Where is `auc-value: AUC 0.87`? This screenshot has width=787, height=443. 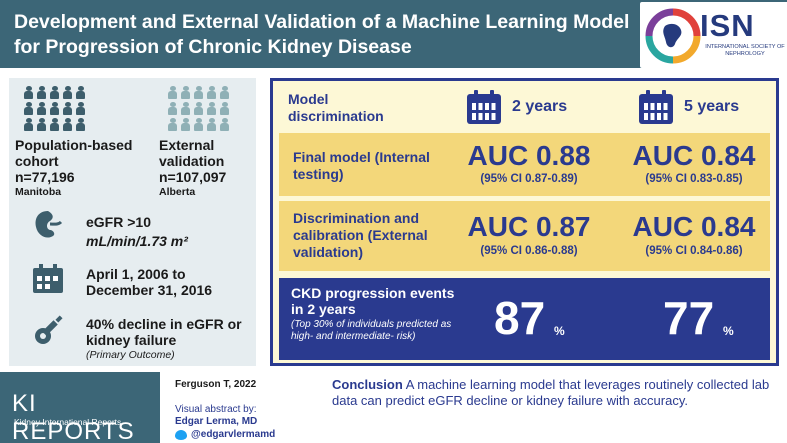
auc-value: AUC 0.87 is located at coordinates (529, 226).